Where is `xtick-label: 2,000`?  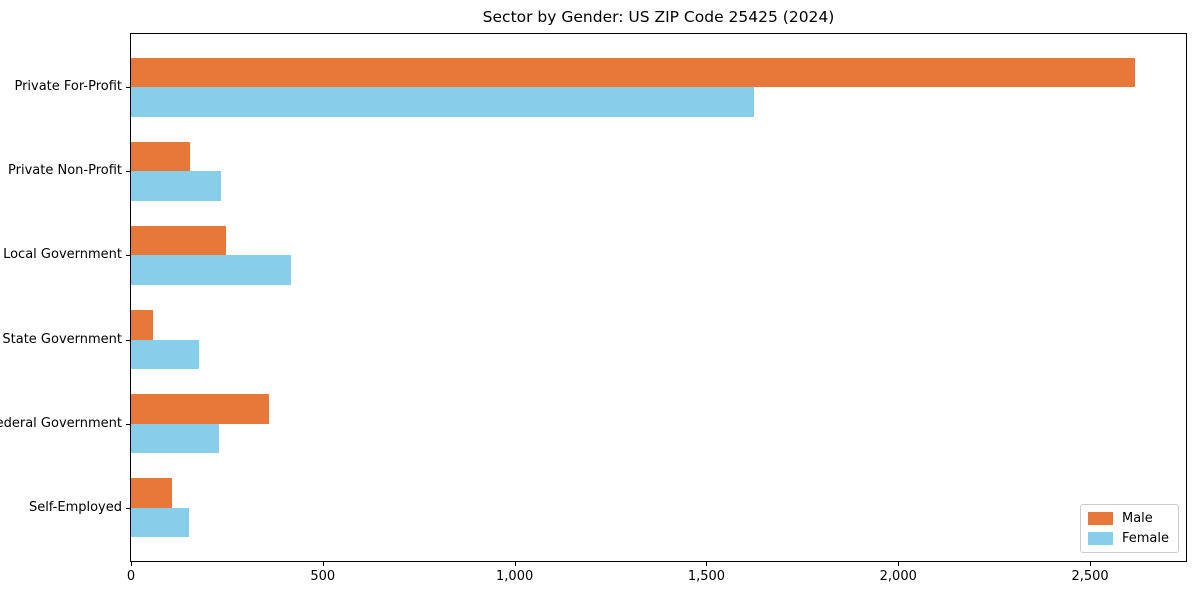
xtick-label: 2,000 is located at coordinates (898, 576).